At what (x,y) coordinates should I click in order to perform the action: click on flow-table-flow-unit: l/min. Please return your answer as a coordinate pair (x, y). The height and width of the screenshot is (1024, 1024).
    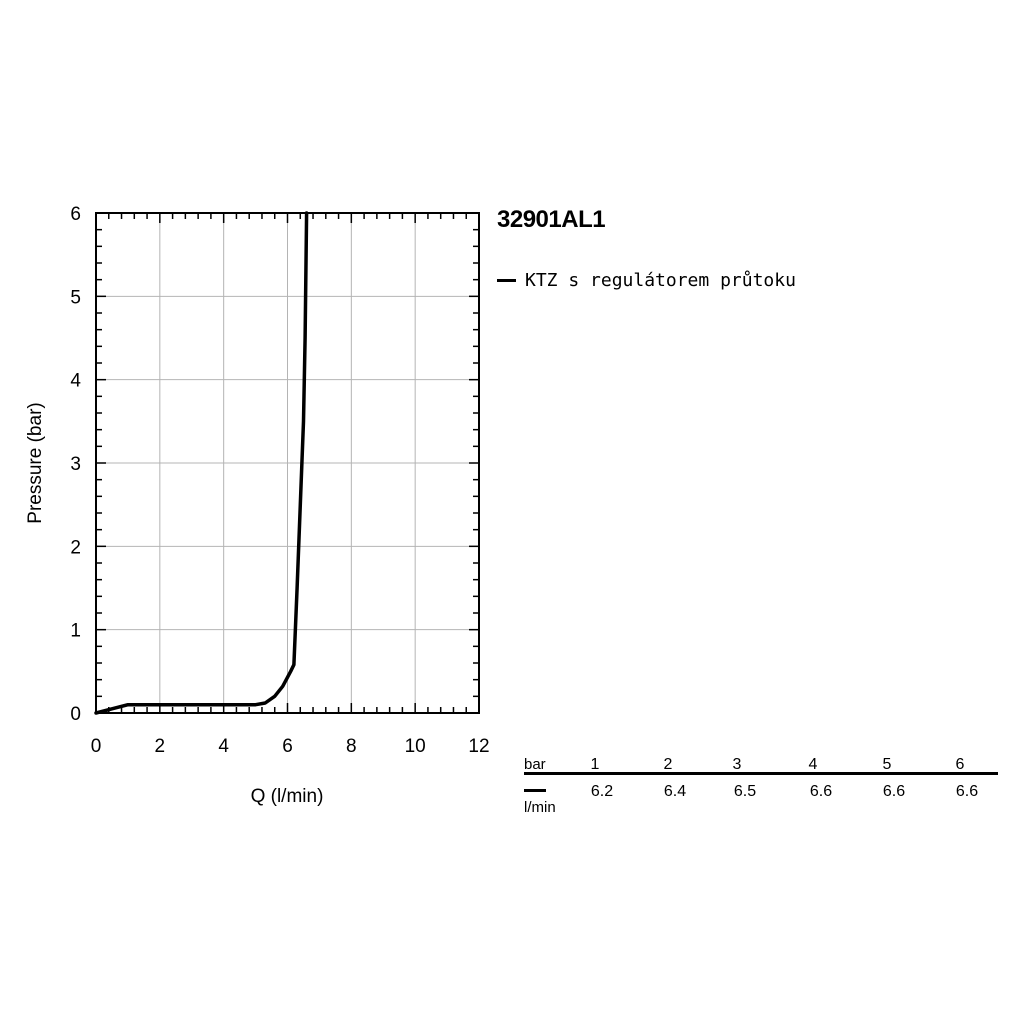
    Looking at the image, I should click on (540, 807).